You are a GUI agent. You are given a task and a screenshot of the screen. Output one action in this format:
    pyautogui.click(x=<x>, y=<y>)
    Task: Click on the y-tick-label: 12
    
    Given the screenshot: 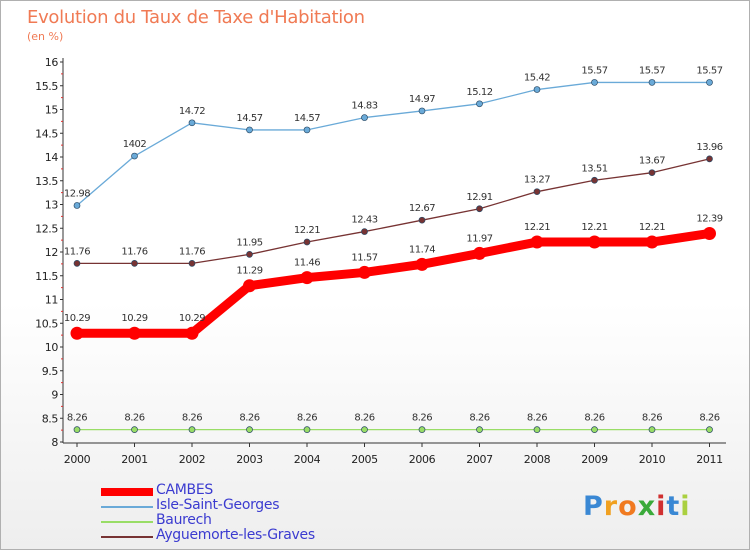 What is the action you would take?
    pyautogui.click(x=51, y=252)
    